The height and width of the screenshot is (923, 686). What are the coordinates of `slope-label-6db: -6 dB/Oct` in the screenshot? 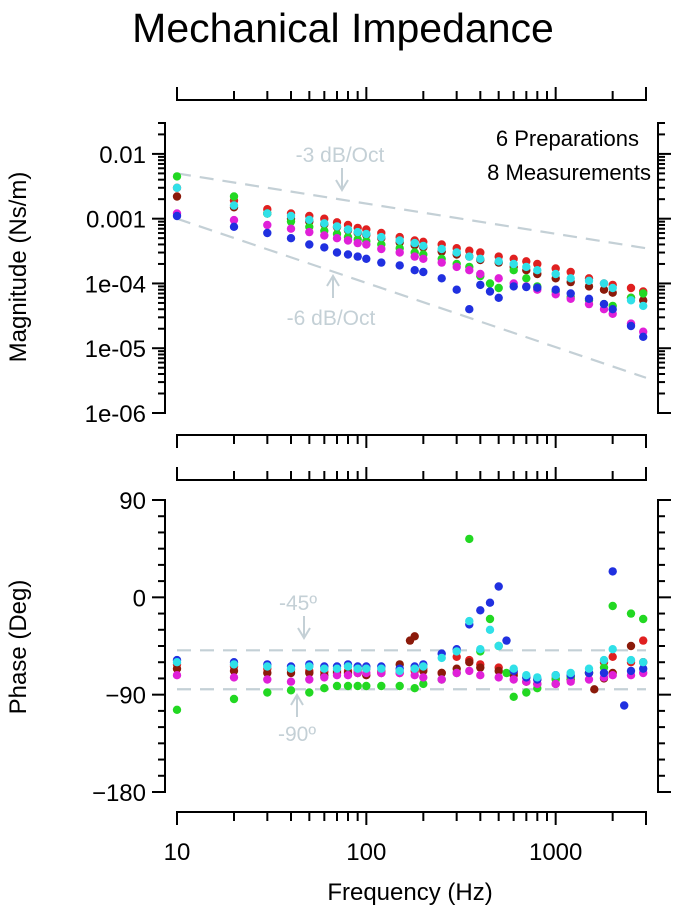 It's located at (331, 318).